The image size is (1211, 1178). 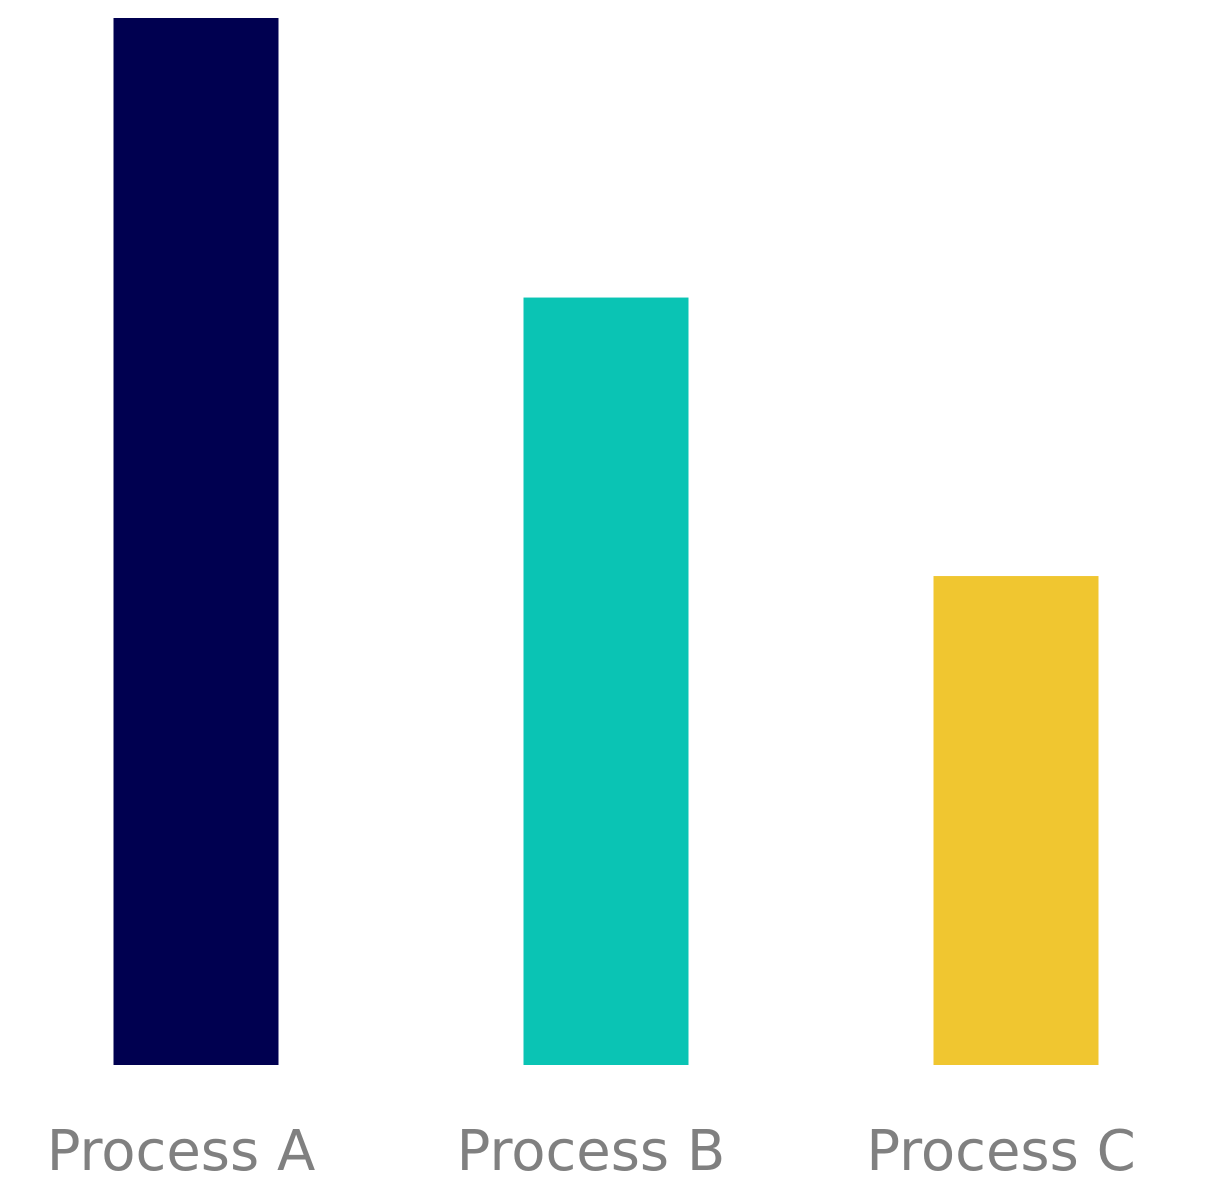 What do you see at coordinates (196, 541) in the screenshot?
I see `bar-process-a` at bounding box center [196, 541].